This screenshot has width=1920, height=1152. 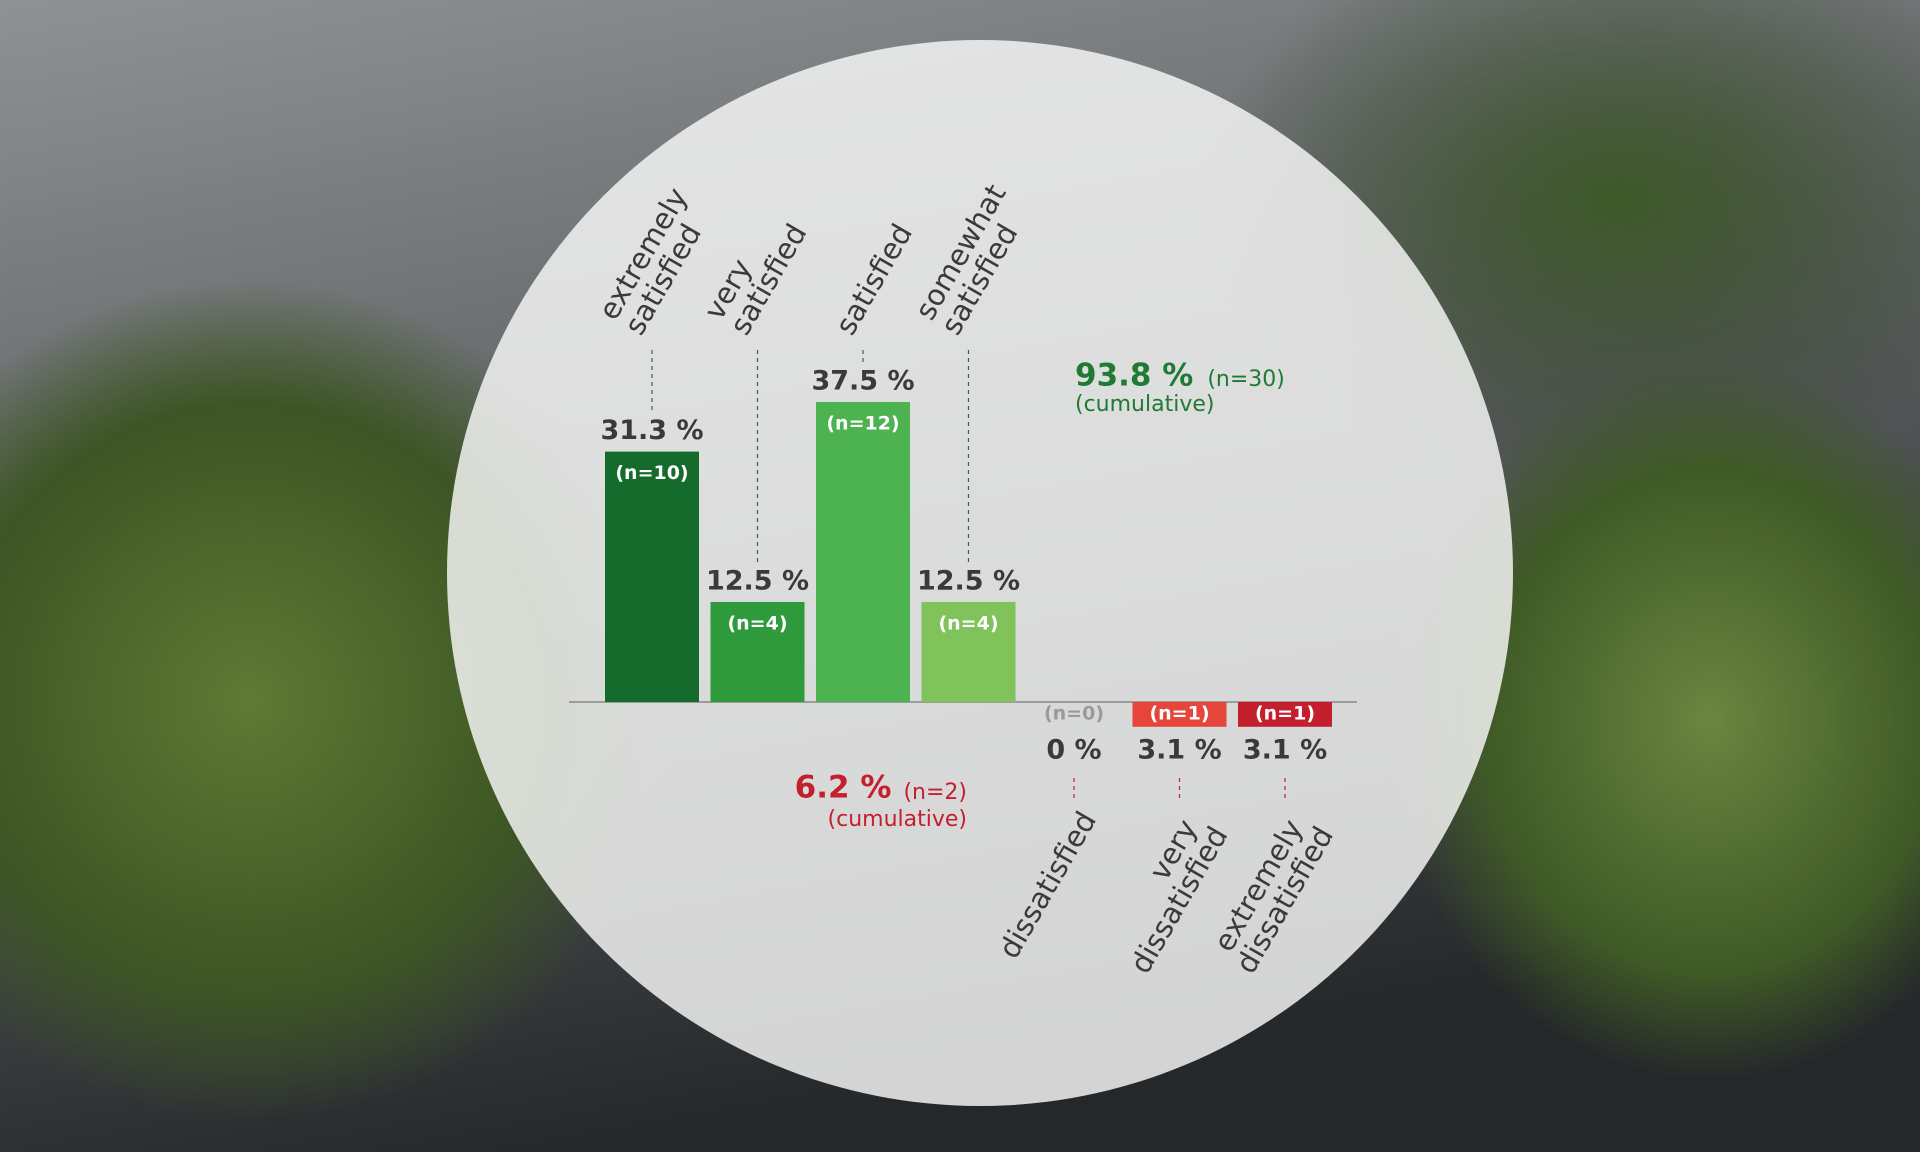 What do you see at coordinates (862, 381) in the screenshot?
I see `value-label: 37.5 %` at bounding box center [862, 381].